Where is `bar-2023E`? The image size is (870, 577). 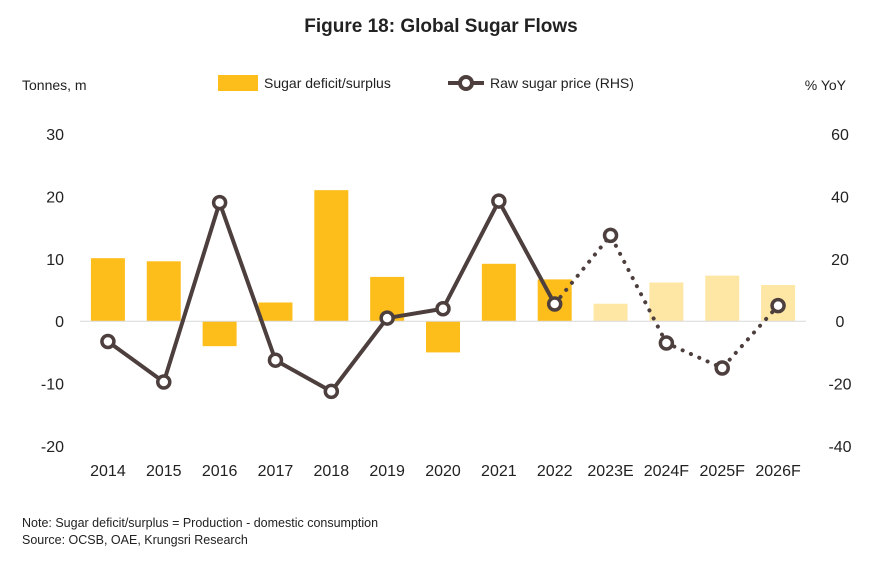 bar-2023E is located at coordinates (610, 312).